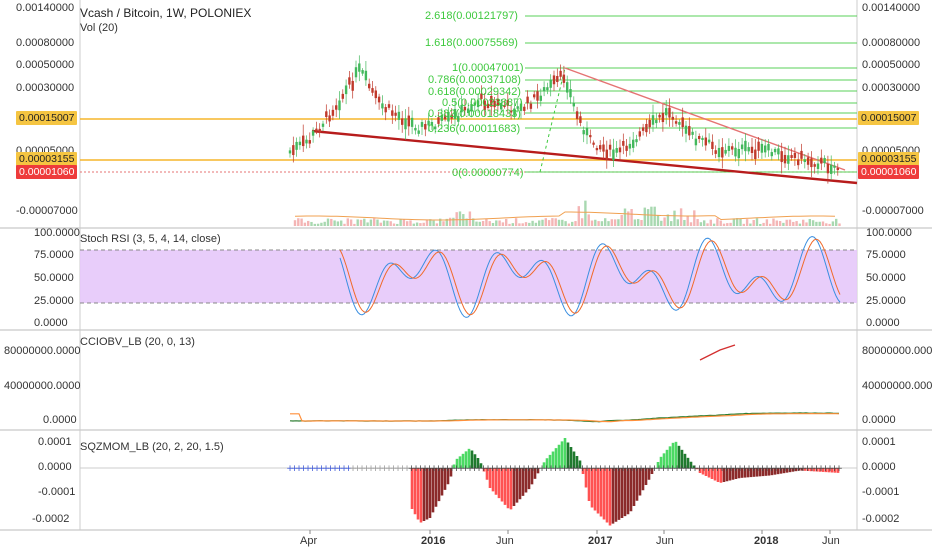 The width and height of the screenshot is (932, 550). Describe the element at coordinates (47, 172) in the screenshot. I see `price-tag-left-red: 0.00001060` at that location.